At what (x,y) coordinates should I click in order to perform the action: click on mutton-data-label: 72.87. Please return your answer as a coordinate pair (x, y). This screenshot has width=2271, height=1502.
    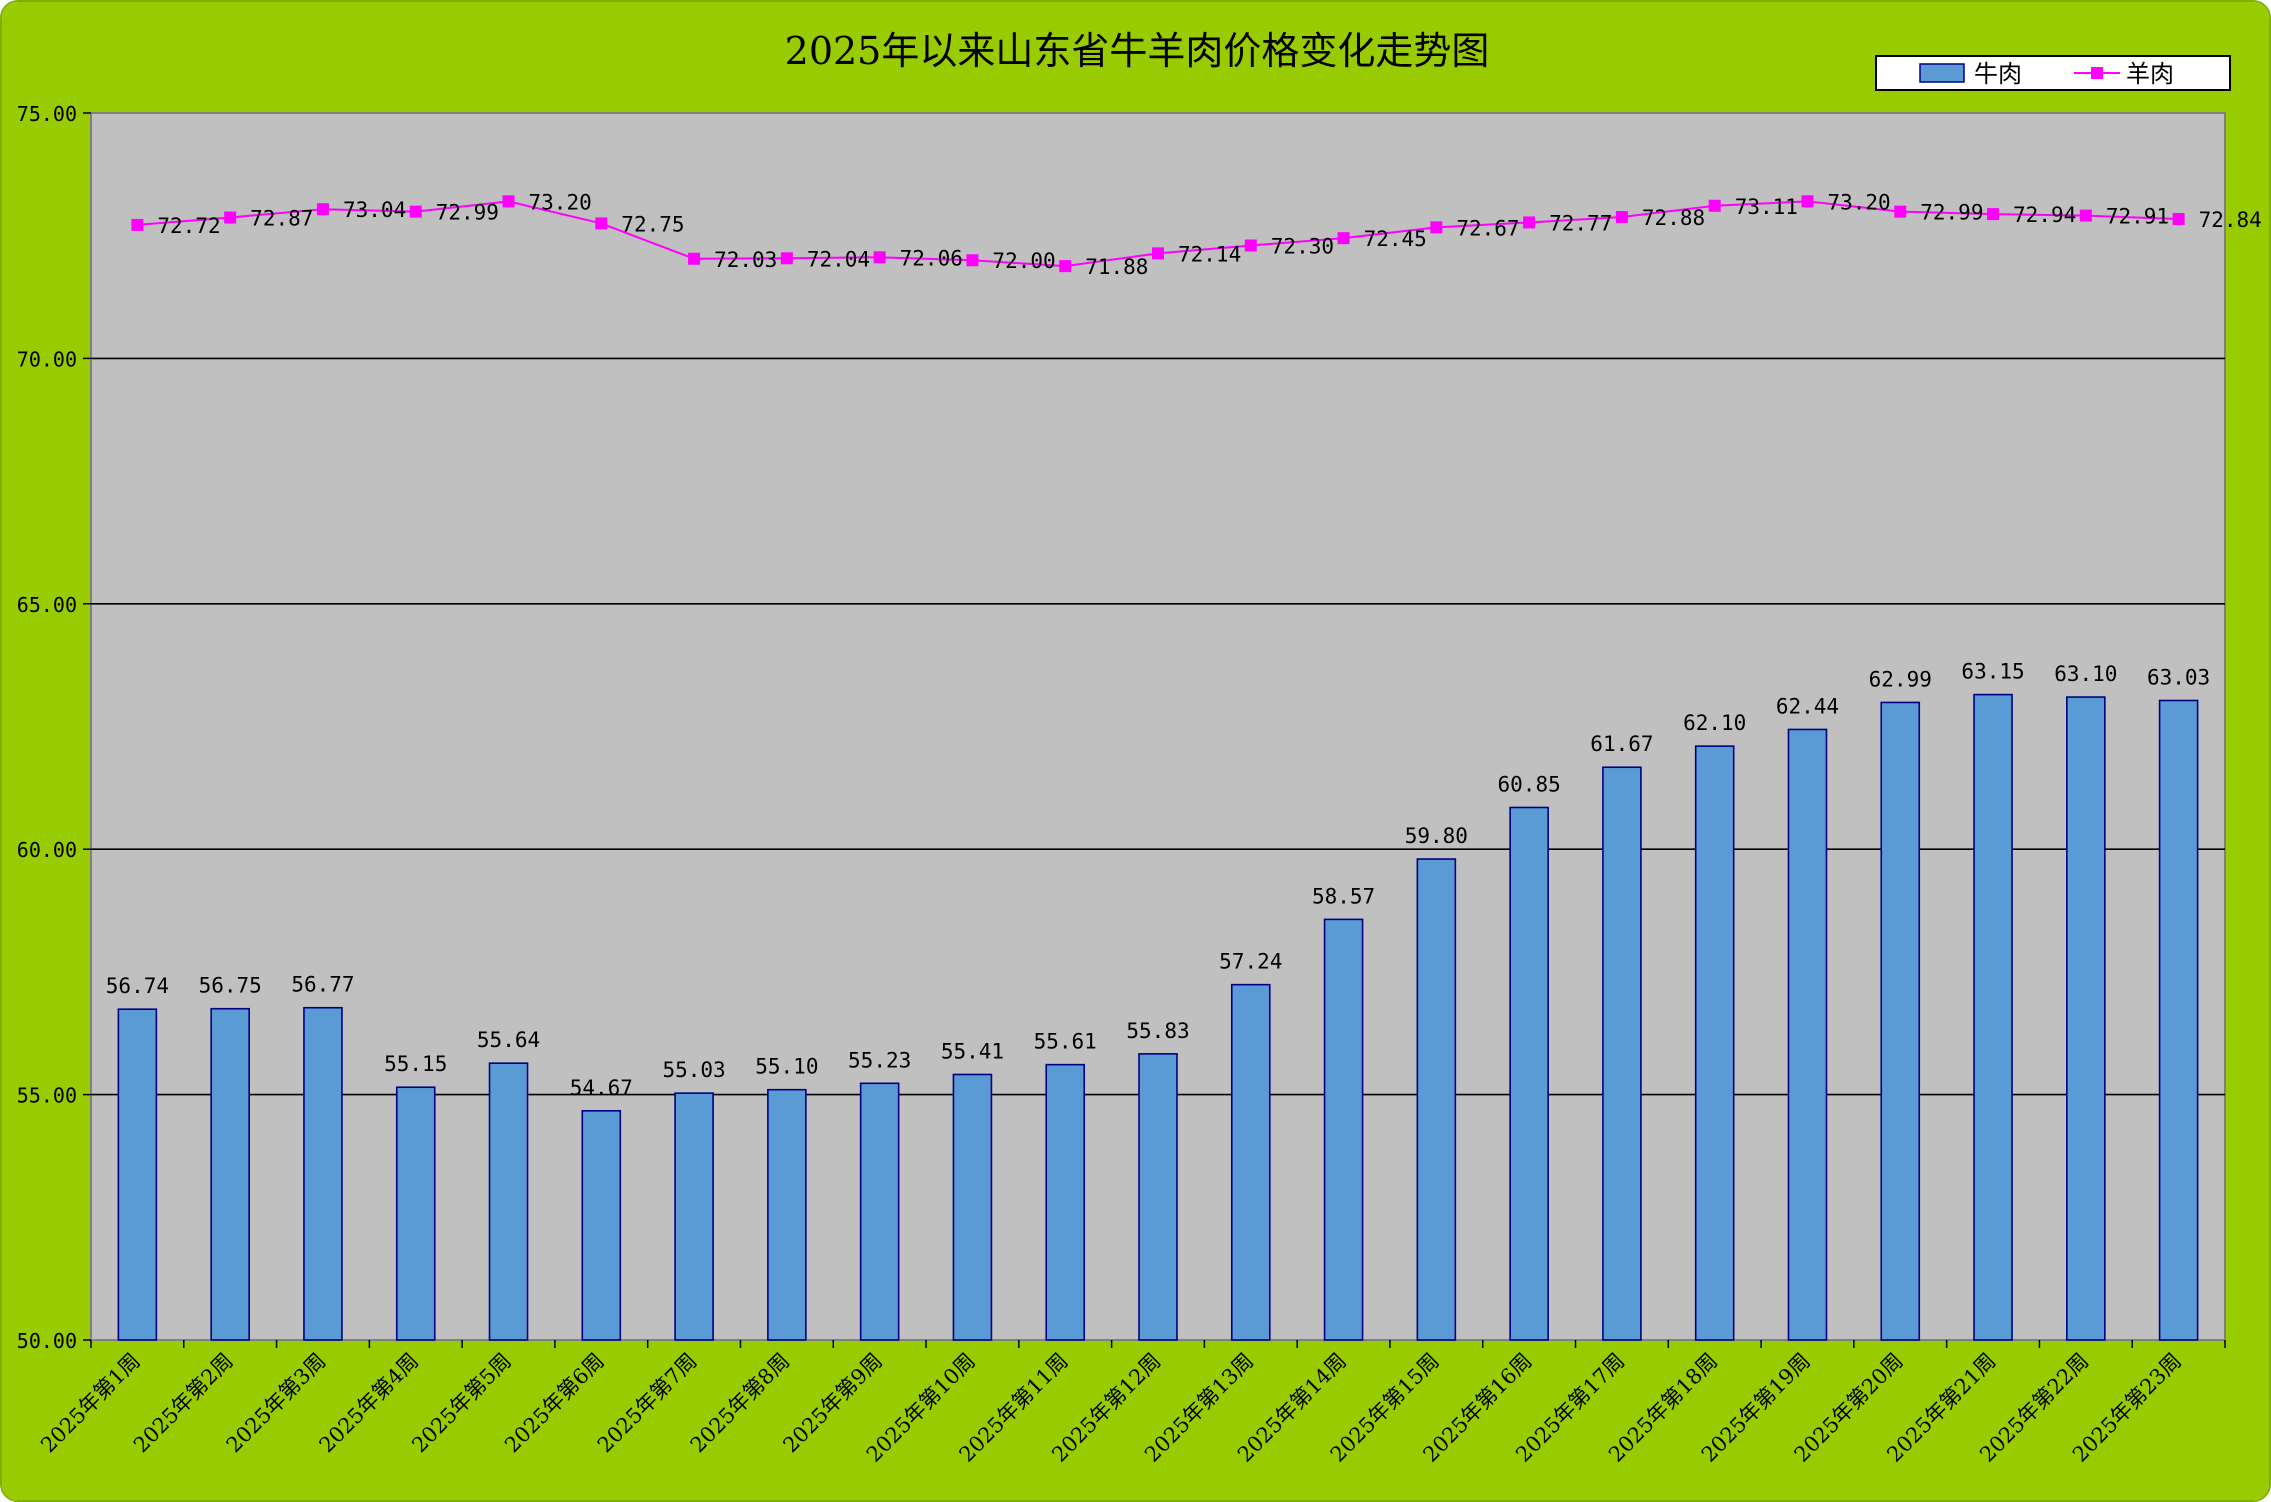
    Looking at the image, I should click on (281, 219).